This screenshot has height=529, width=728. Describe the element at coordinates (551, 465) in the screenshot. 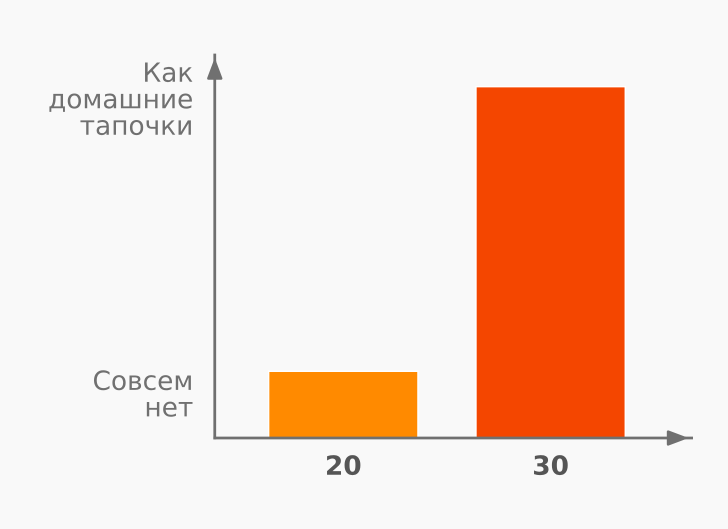

I see `x-tick-label: 30` at that location.